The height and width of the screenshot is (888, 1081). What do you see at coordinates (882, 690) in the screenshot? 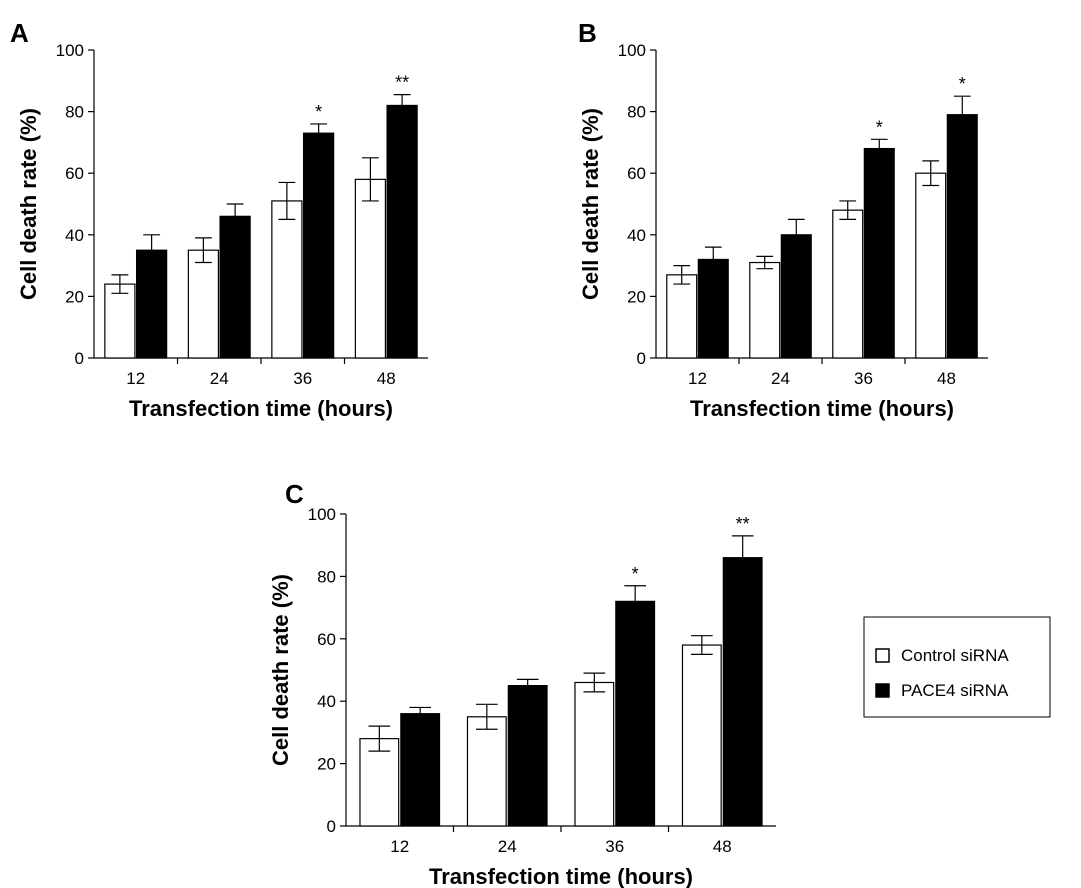
I see `legend-swatch-pace4` at bounding box center [882, 690].